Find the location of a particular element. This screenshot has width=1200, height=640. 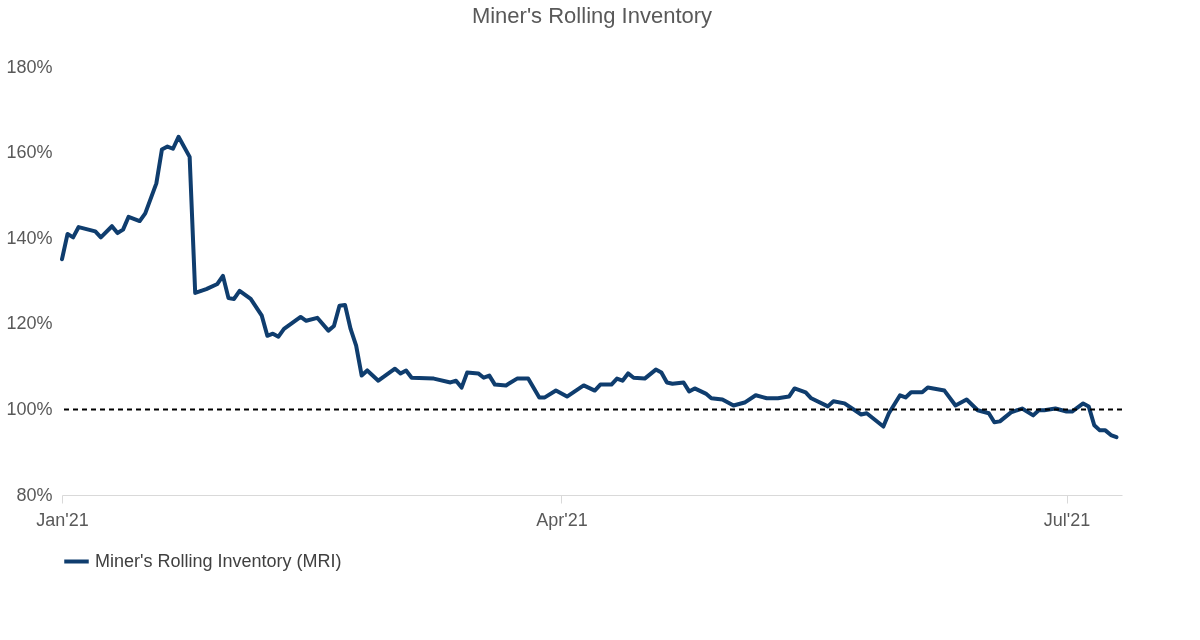

legend-label: Miner's Rolling Inventory (MRI) is located at coordinates (218, 560).